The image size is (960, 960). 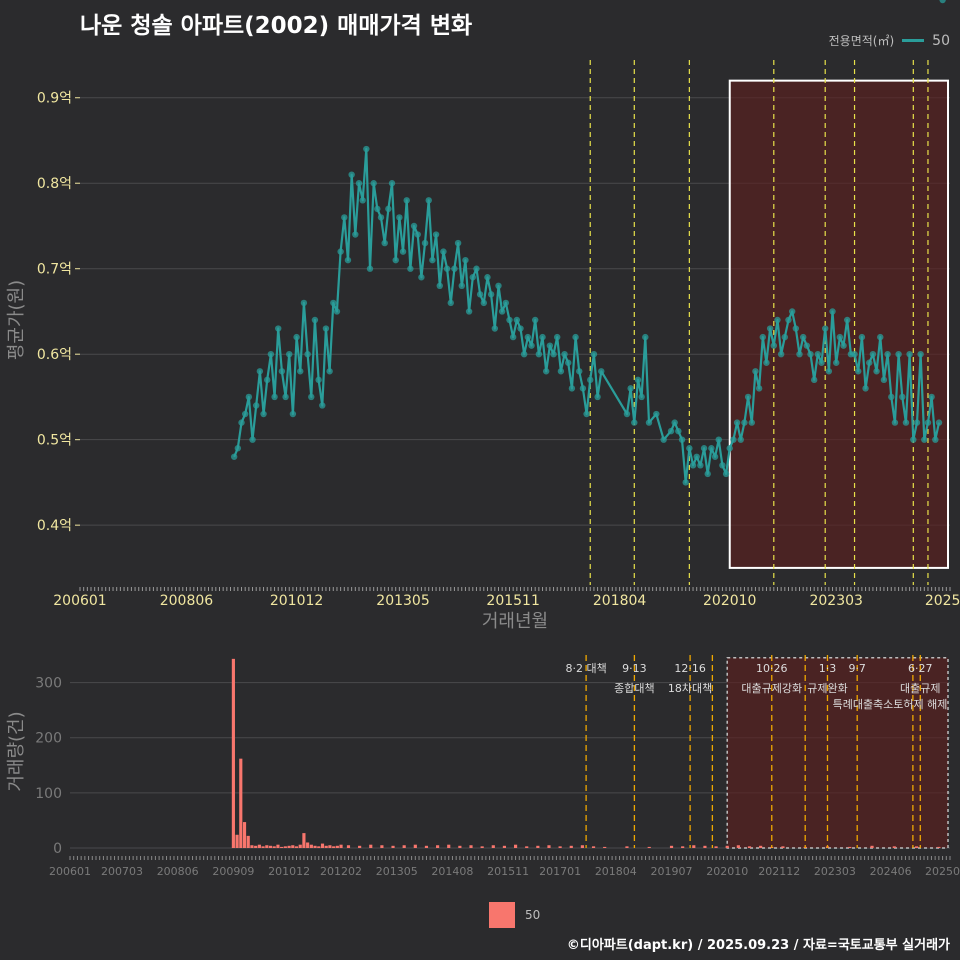 What do you see at coordinates (620, 601) in the screenshot?
I see `price-x-tick-label: 201804` at bounding box center [620, 601].